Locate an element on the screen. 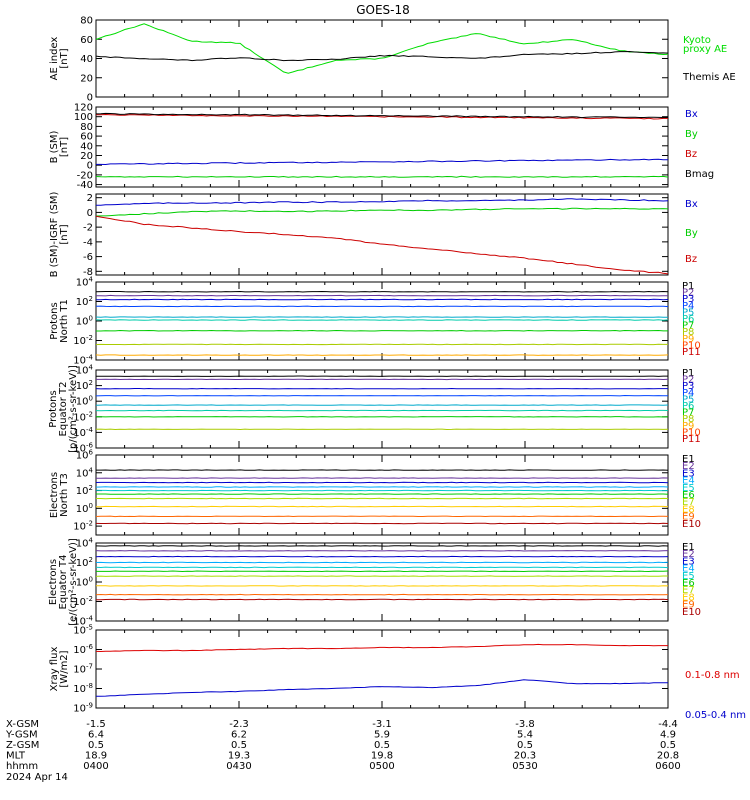  series-line-0-1-0-8-nm is located at coordinates (381, 648).